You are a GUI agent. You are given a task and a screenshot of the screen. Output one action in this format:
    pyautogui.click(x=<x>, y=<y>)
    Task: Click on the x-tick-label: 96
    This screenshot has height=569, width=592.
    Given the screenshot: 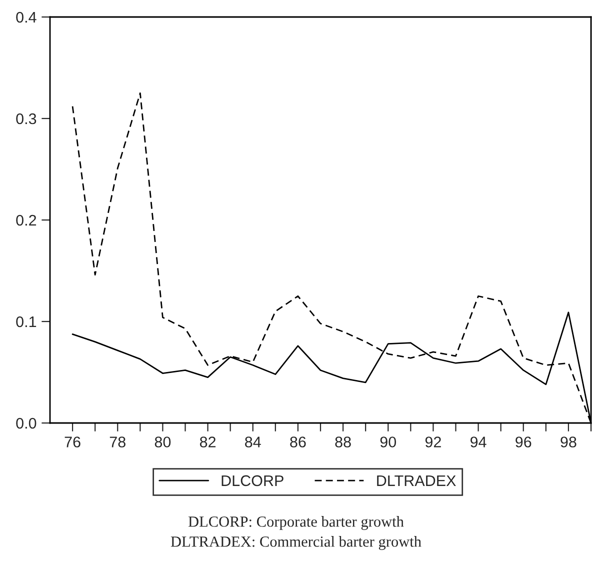 What is the action you would take?
    pyautogui.click(x=524, y=442)
    